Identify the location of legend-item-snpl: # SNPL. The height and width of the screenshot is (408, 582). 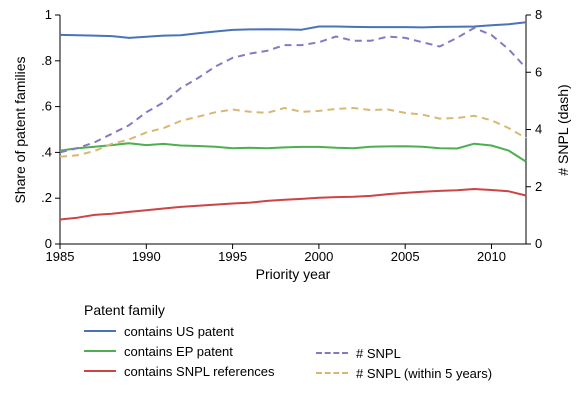
(358, 353).